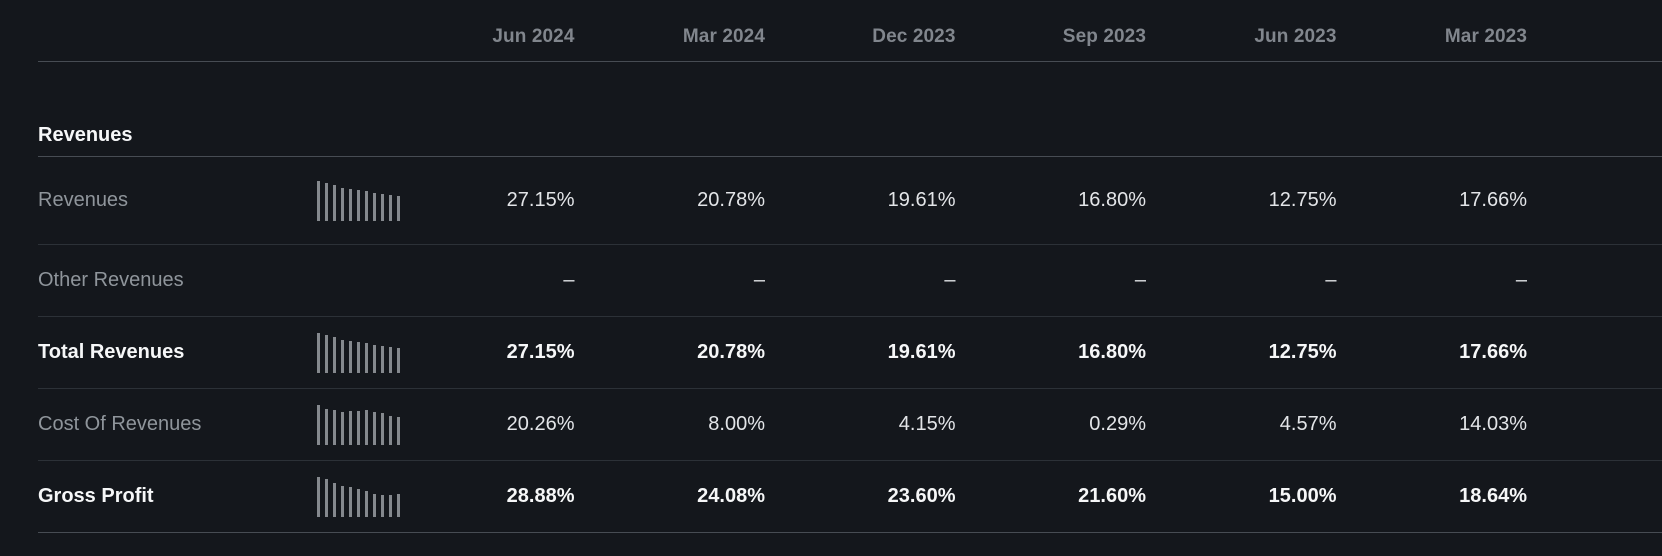  What do you see at coordinates (1493, 424) in the screenshot?
I see `value-cell: 14.03%` at bounding box center [1493, 424].